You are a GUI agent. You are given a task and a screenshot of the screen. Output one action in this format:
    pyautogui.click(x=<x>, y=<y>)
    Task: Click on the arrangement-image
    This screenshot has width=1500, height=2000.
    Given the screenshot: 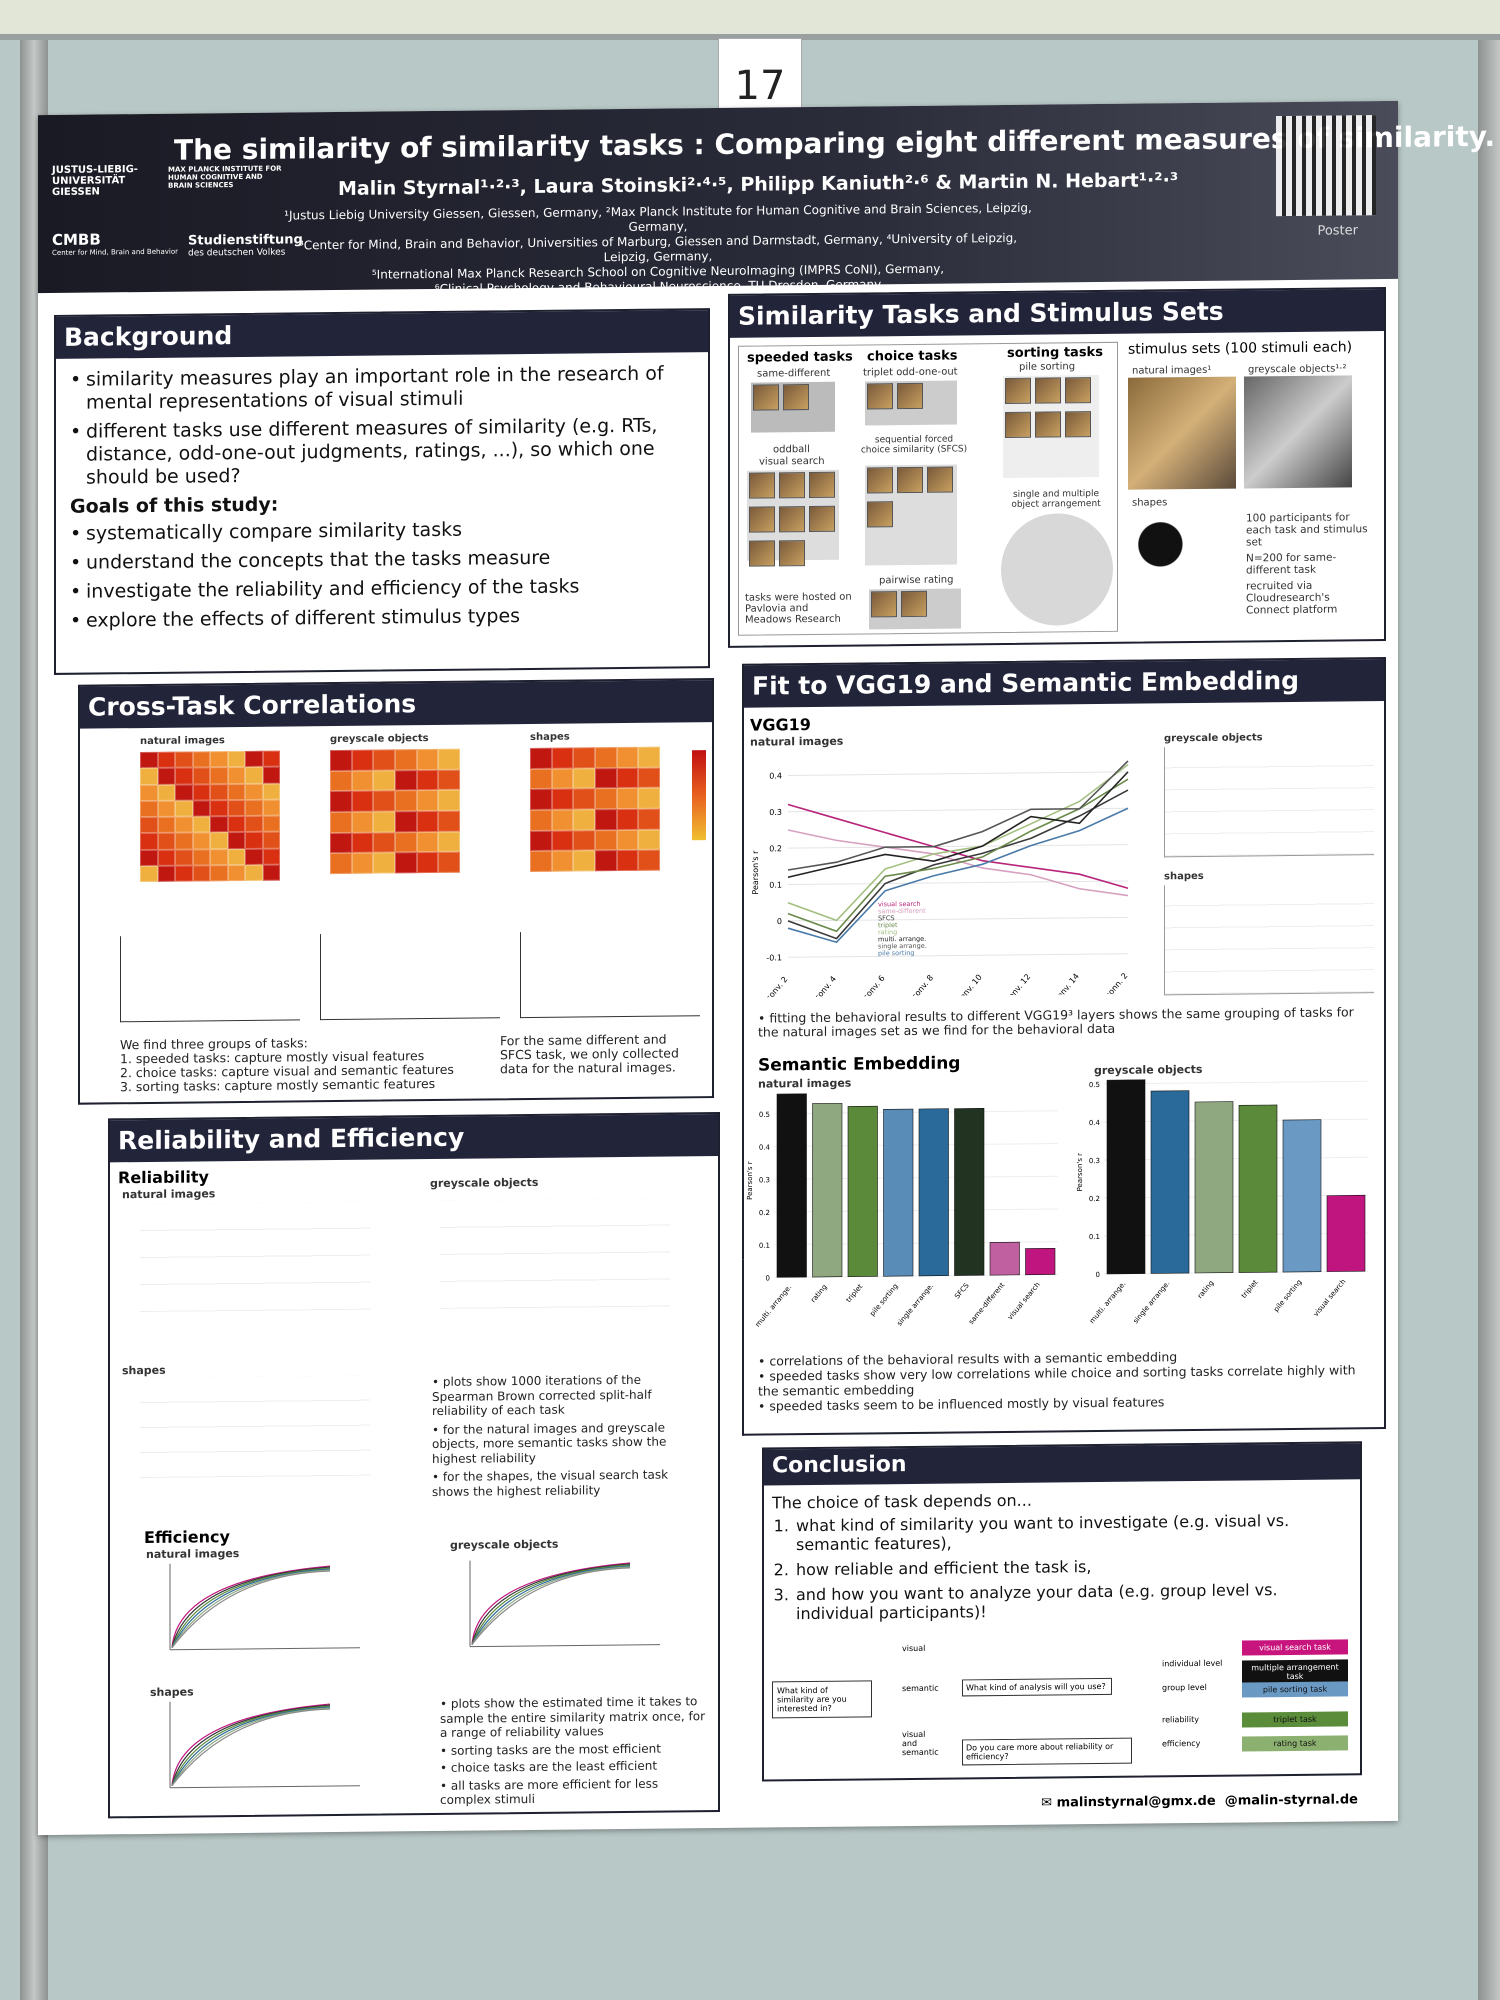 What is the action you would take?
    pyautogui.click(x=1057, y=569)
    